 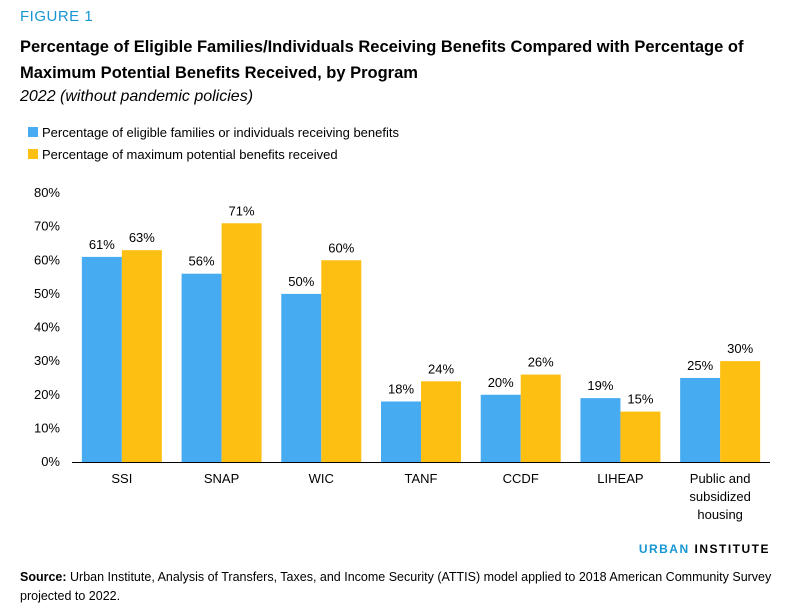 What do you see at coordinates (720, 514) in the screenshot?
I see `x-tick-label: housing` at bounding box center [720, 514].